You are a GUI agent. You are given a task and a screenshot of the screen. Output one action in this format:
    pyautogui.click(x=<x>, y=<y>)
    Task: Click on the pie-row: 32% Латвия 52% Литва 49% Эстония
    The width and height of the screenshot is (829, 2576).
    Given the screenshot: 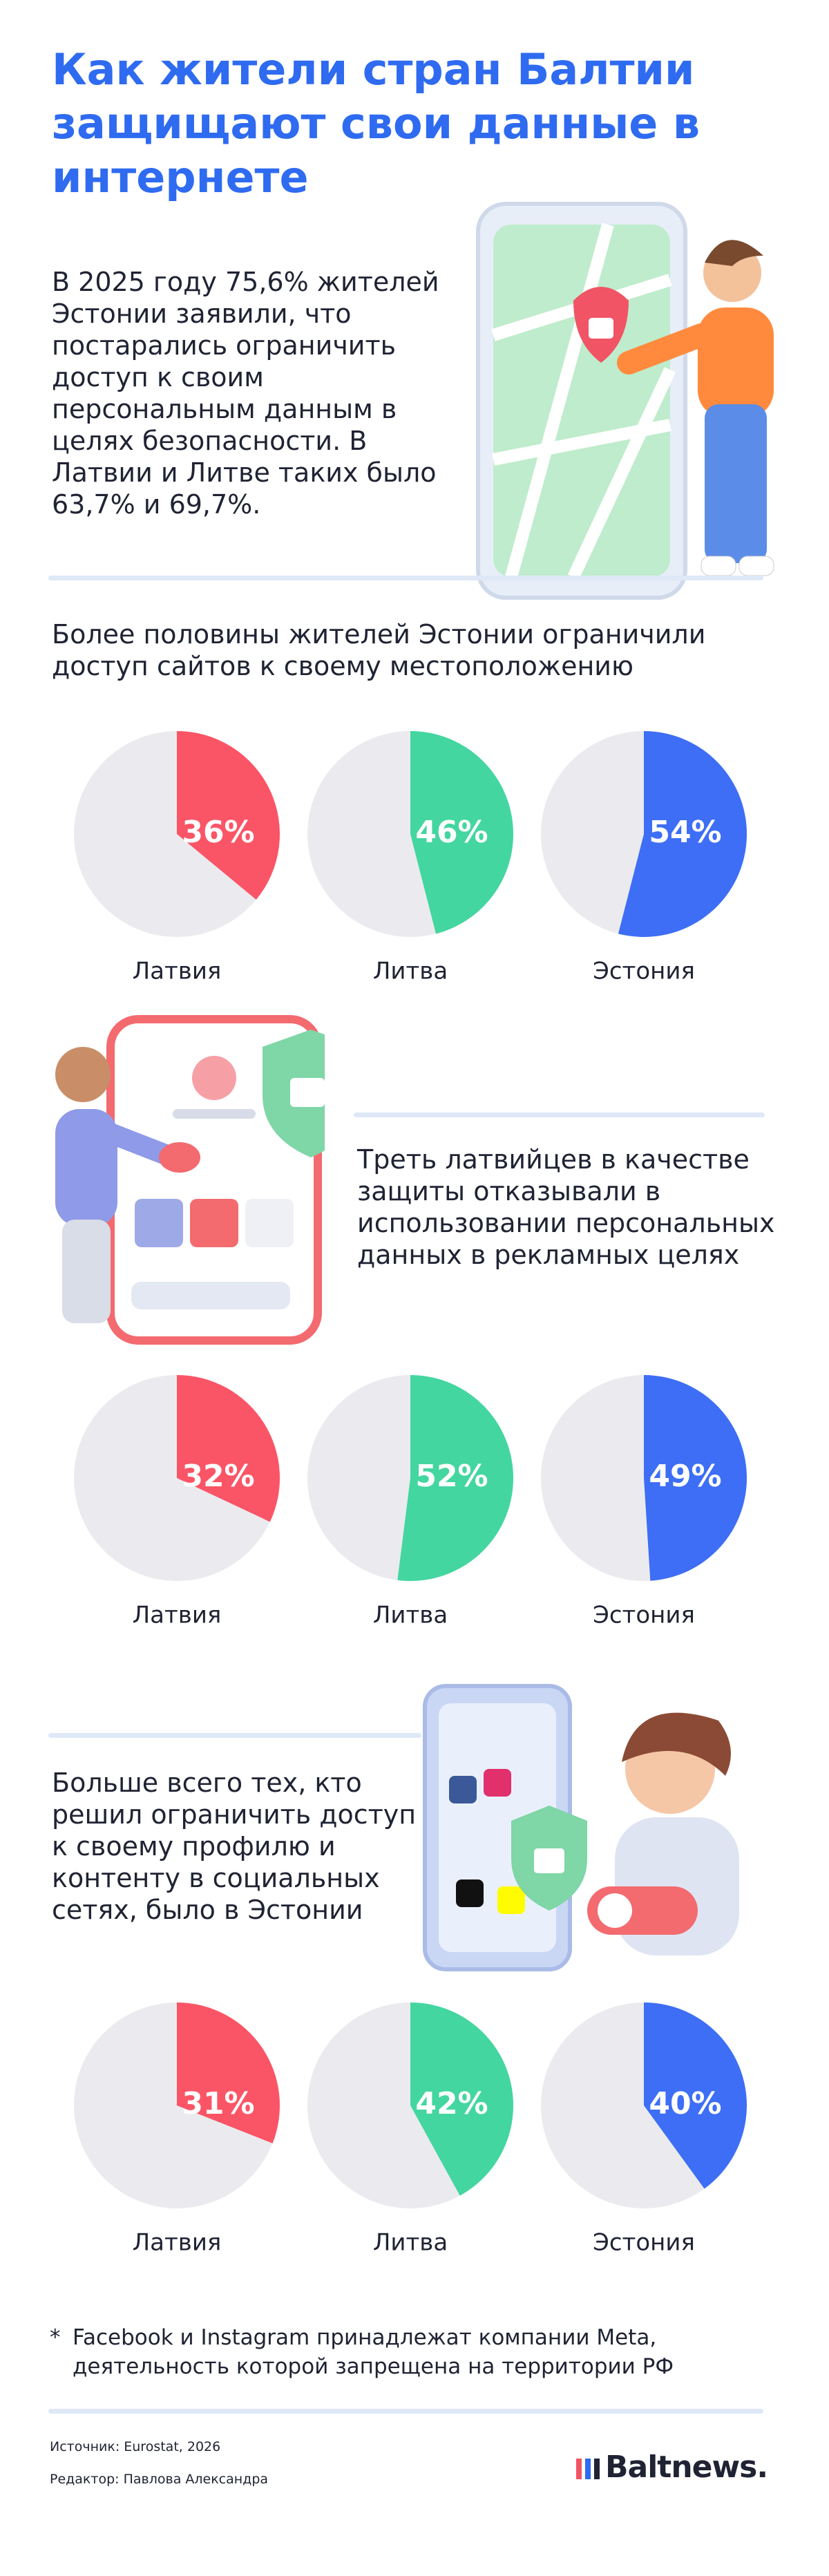 What is the action you would take?
    pyautogui.click(x=414, y=1508)
    